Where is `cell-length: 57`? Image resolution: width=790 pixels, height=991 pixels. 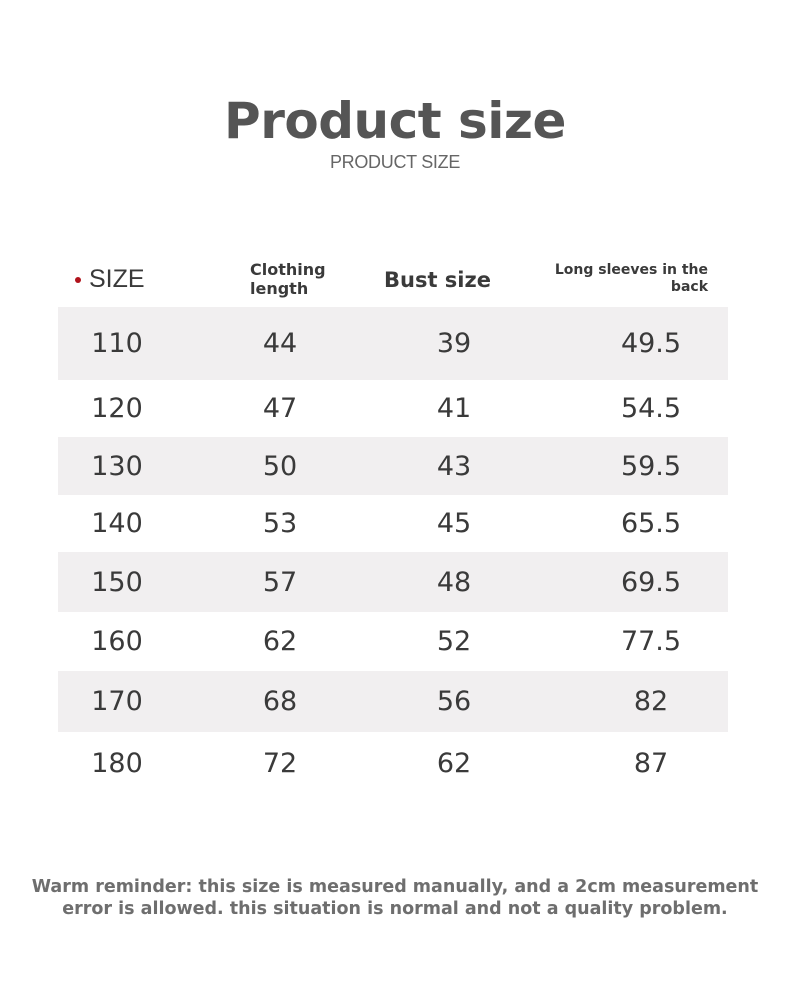 cell-length: 57 is located at coordinates (280, 582).